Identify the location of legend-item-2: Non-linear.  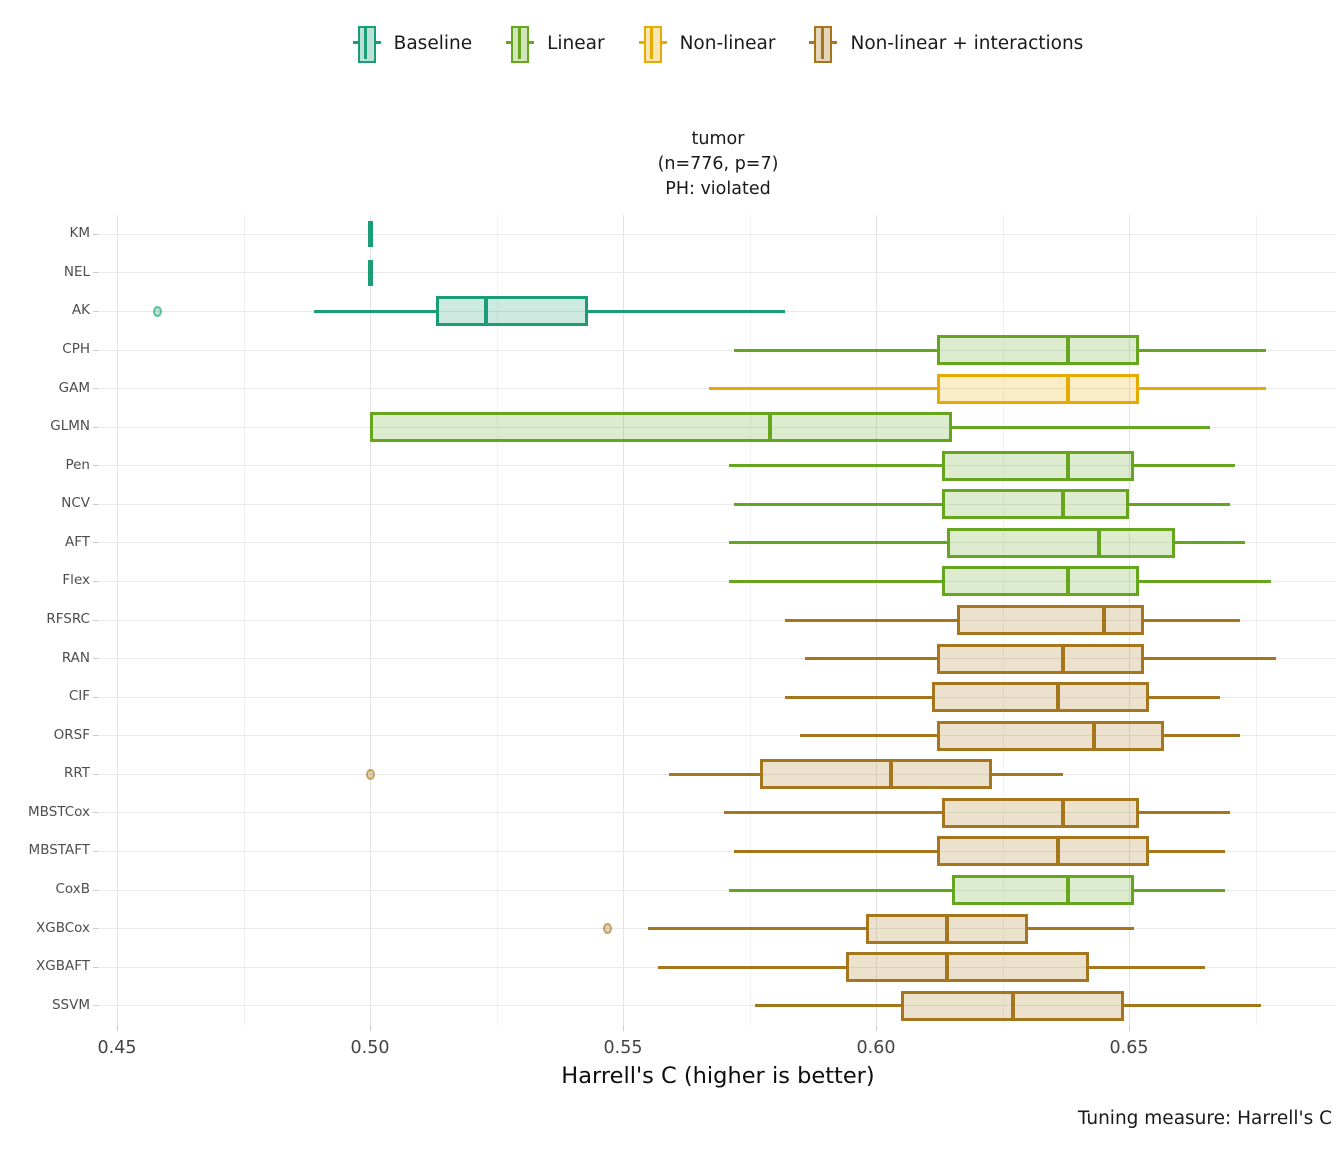
(706, 44).